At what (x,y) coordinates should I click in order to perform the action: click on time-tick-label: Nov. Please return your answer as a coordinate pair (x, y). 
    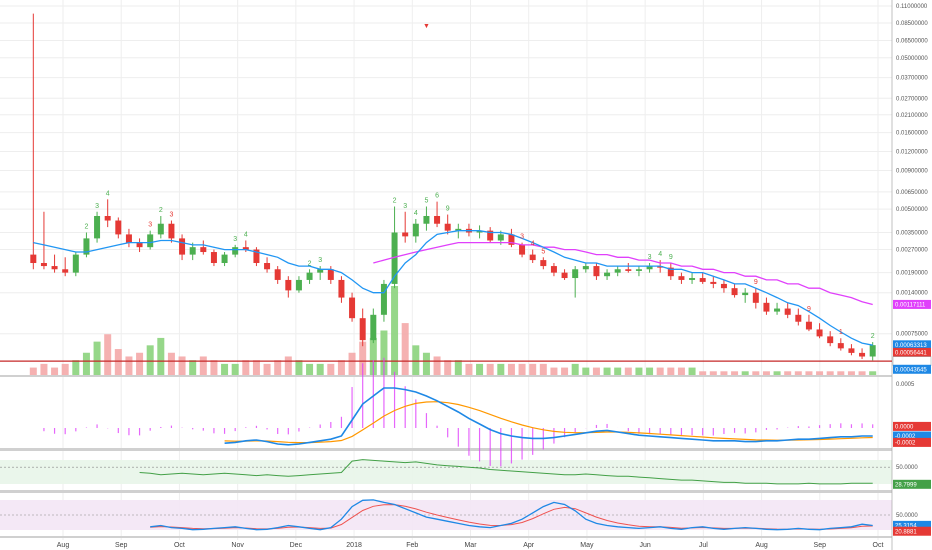
    Looking at the image, I should click on (237, 545).